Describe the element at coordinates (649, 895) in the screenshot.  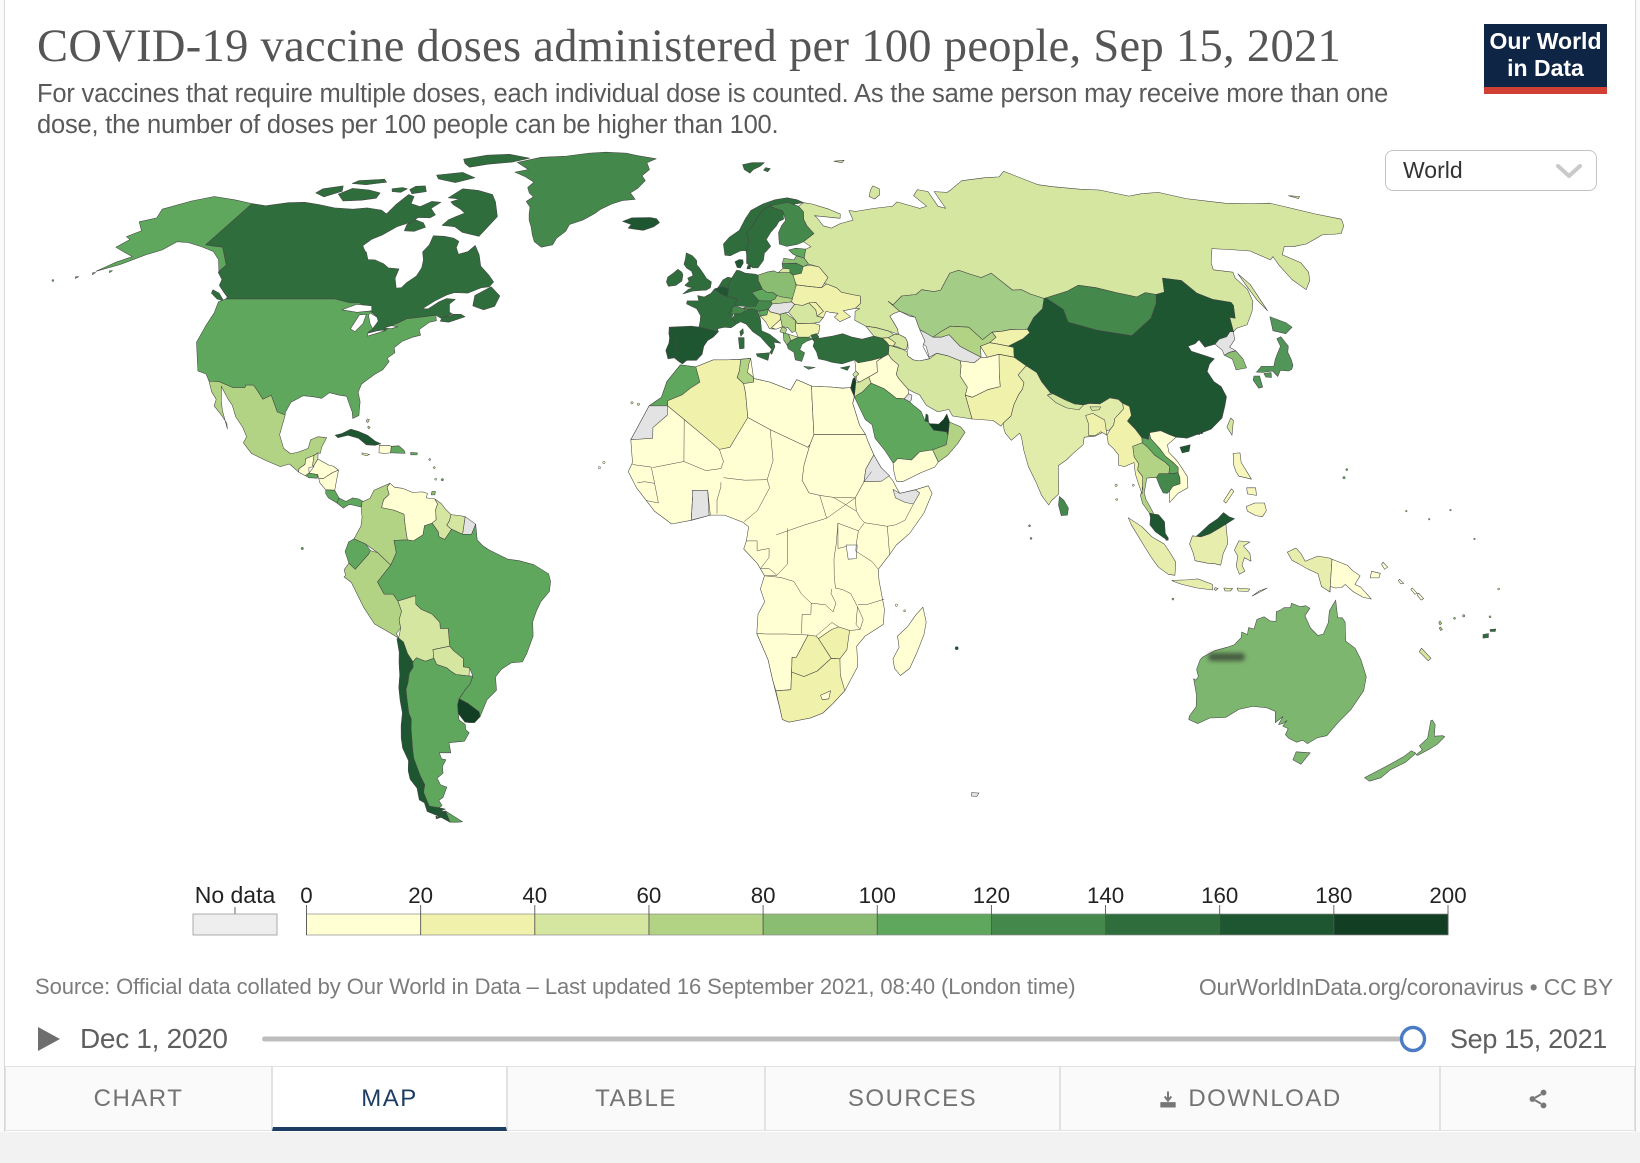
I see `svg-text: 60` at that location.